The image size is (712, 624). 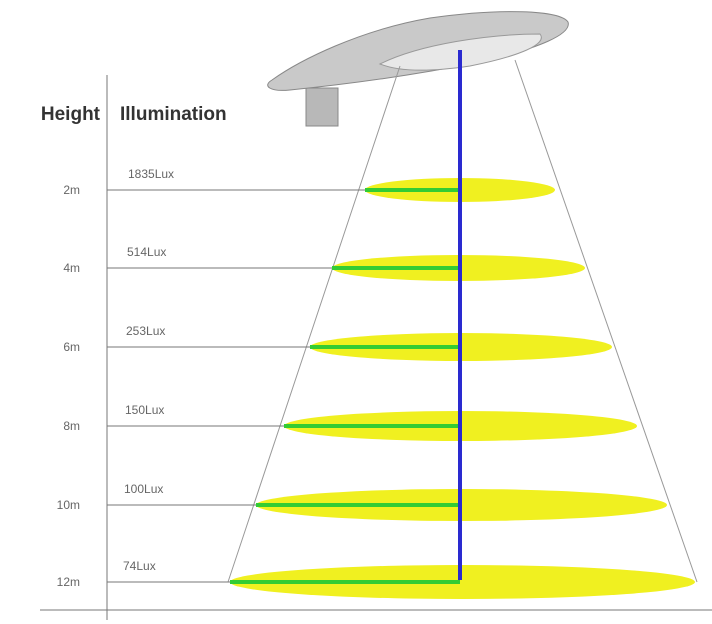 What do you see at coordinates (462, 582) in the screenshot?
I see `light-spot` at bounding box center [462, 582].